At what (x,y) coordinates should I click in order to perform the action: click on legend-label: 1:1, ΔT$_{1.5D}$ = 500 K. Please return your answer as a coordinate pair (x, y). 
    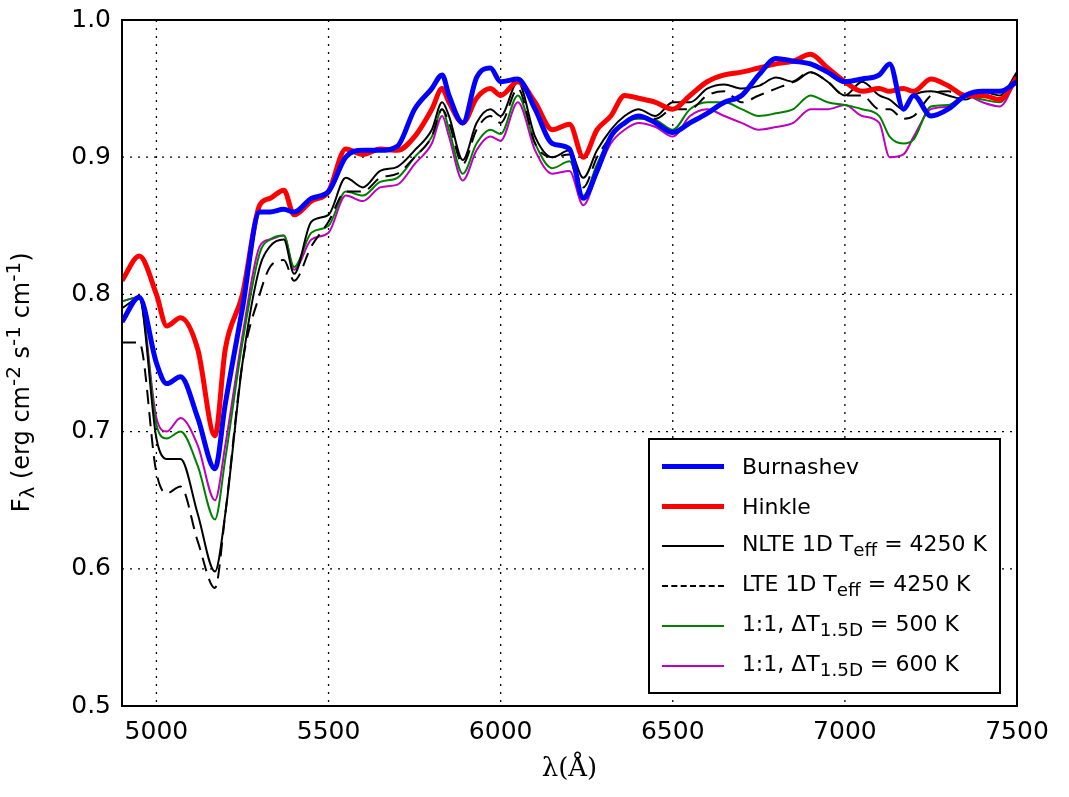
    Looking at the image, I should click on (850, 626).